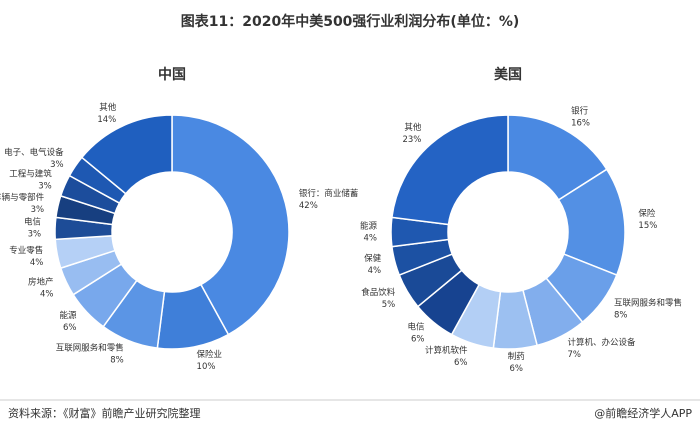 The image size is (700, 434). Describe the element at coordinates (172, 74) in the screenshot. I see `subplot-title: 中国` at that location.